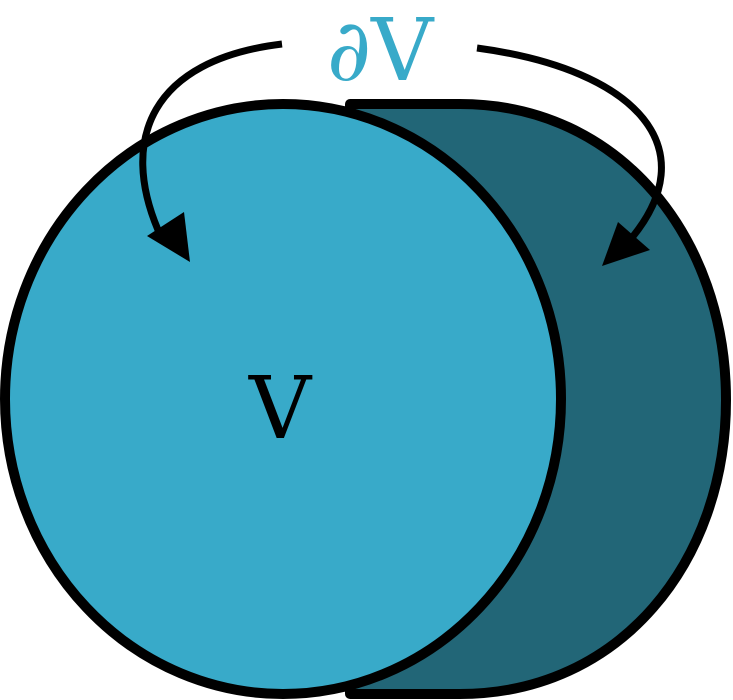 The width and height of the screenshot is (733, 700). I want to click on boundary-label: ∂V, so click(381, 51).